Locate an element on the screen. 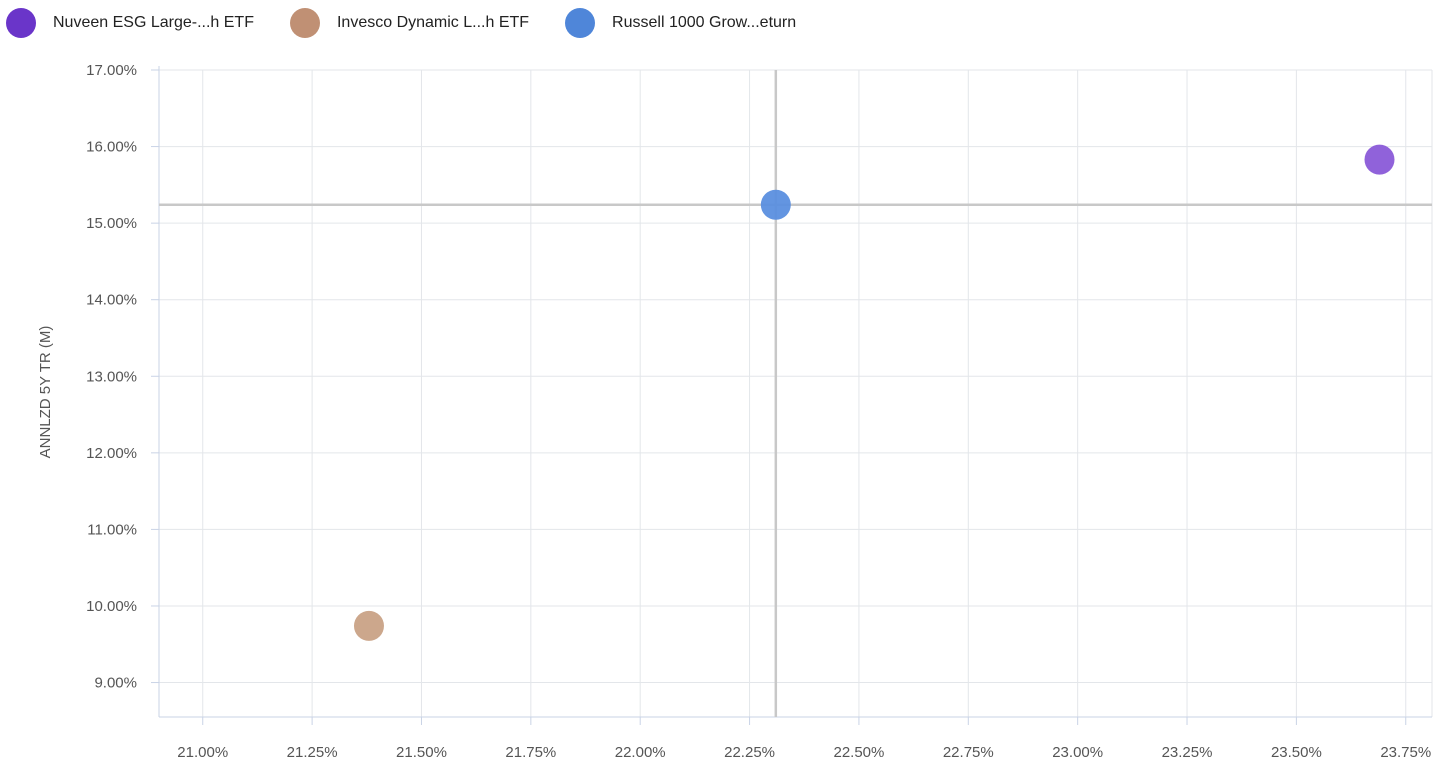 The height and width of the screenshot is (762, 1443). legend-item: Invesco Dynamic L...h ETF is located at coordinates (409, 23).